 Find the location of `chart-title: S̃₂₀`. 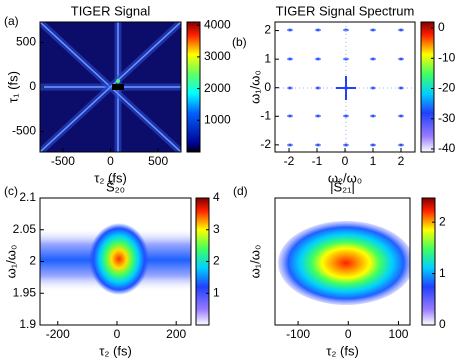

chart-title: S̃₂₀ is located at coordinates (115, 186).